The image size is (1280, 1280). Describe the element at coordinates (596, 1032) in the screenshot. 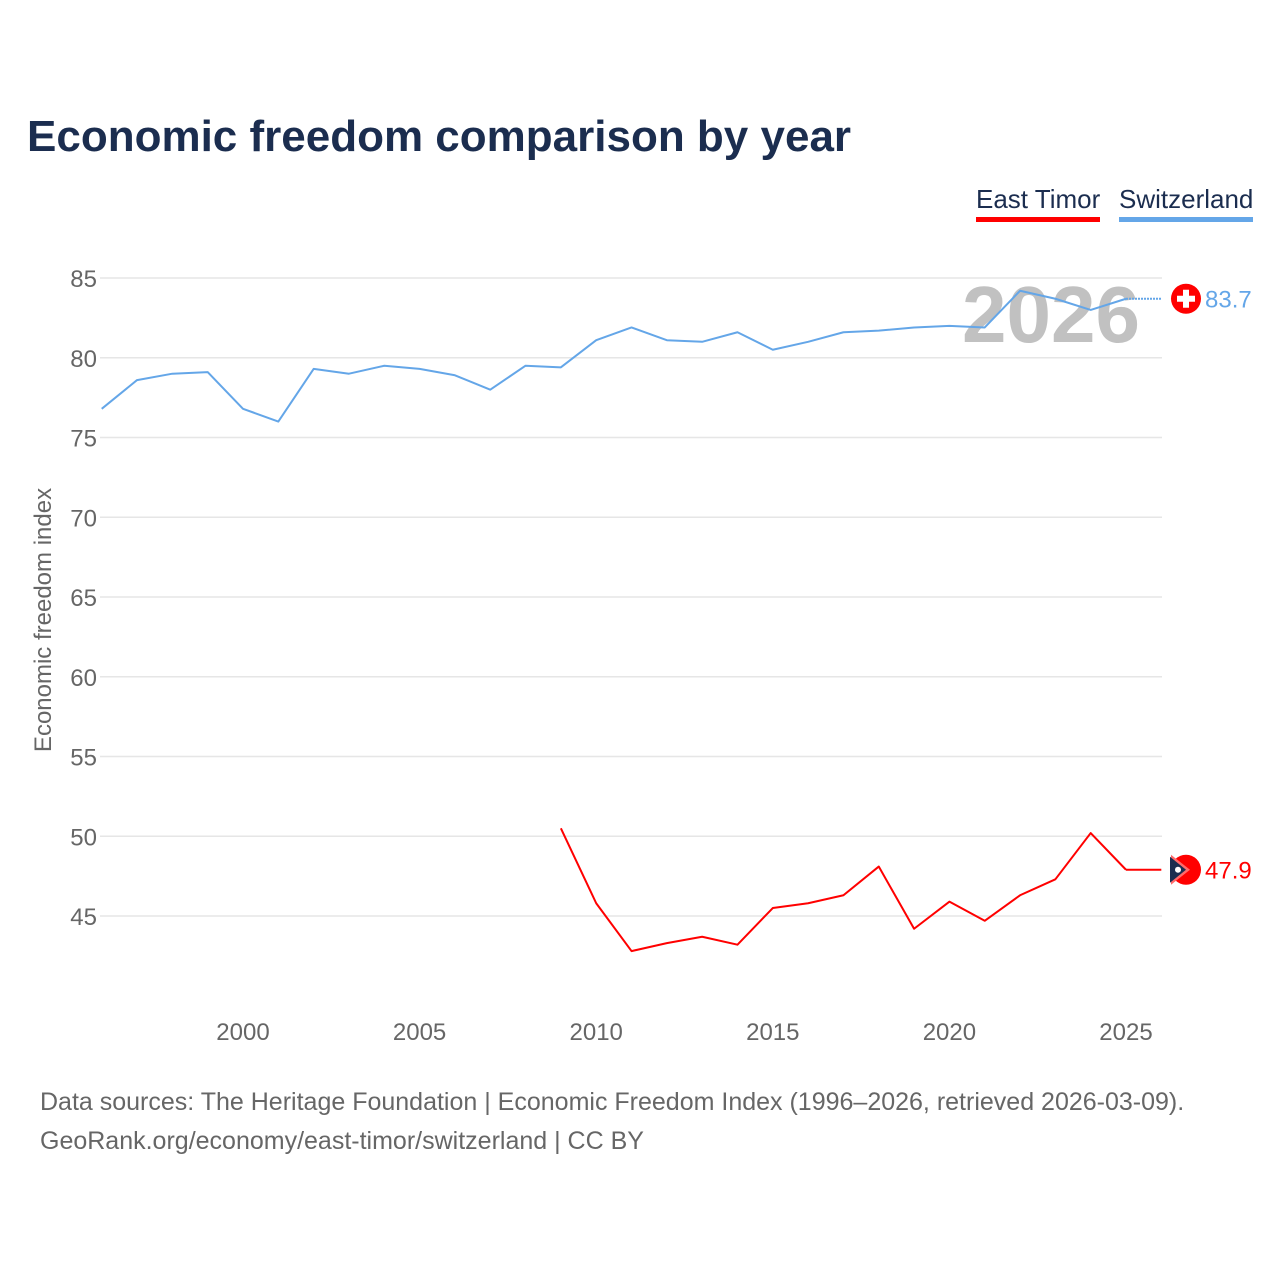

I see `x-tick-label: 2010` at that location.